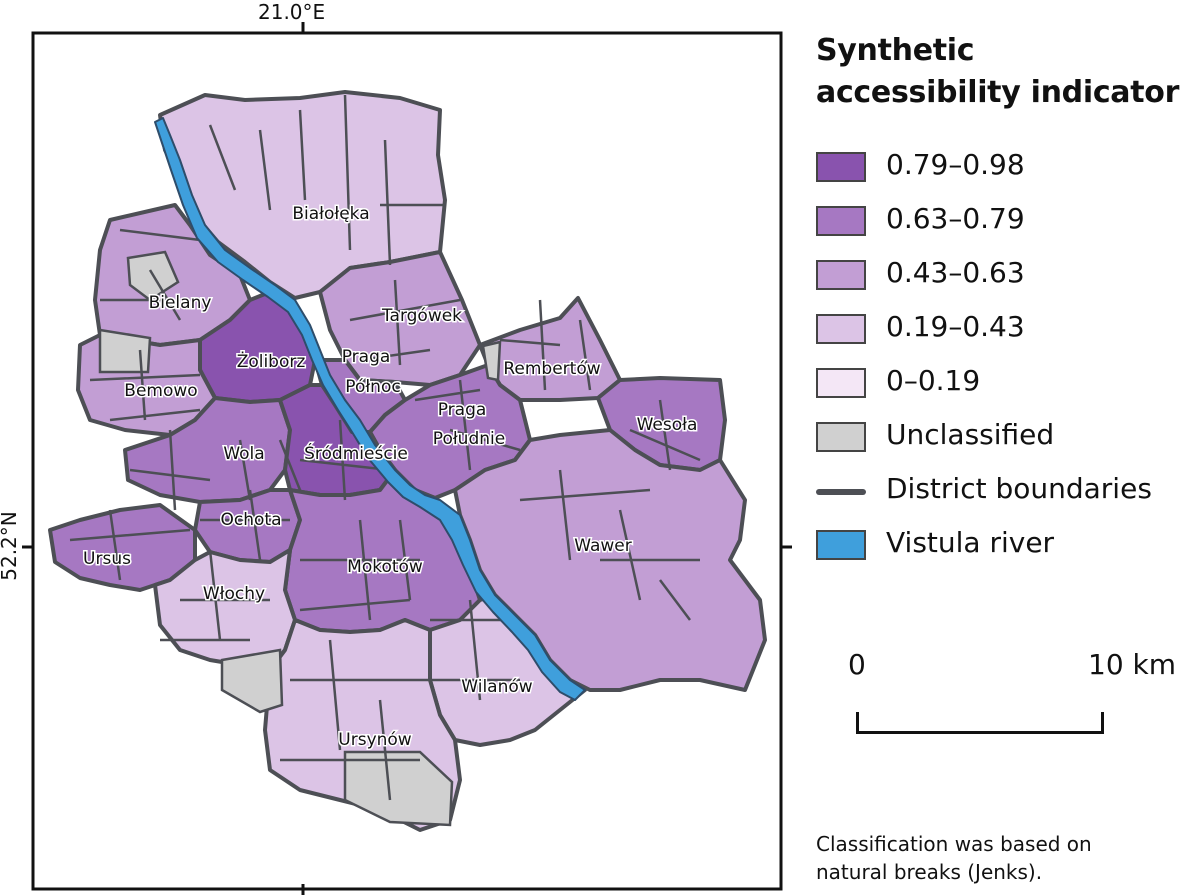 Image resolution: width=1187 pixels, height=895 pixels. I want to click on note-line-2: natural breaks (Jenks)., so click(929, 872).